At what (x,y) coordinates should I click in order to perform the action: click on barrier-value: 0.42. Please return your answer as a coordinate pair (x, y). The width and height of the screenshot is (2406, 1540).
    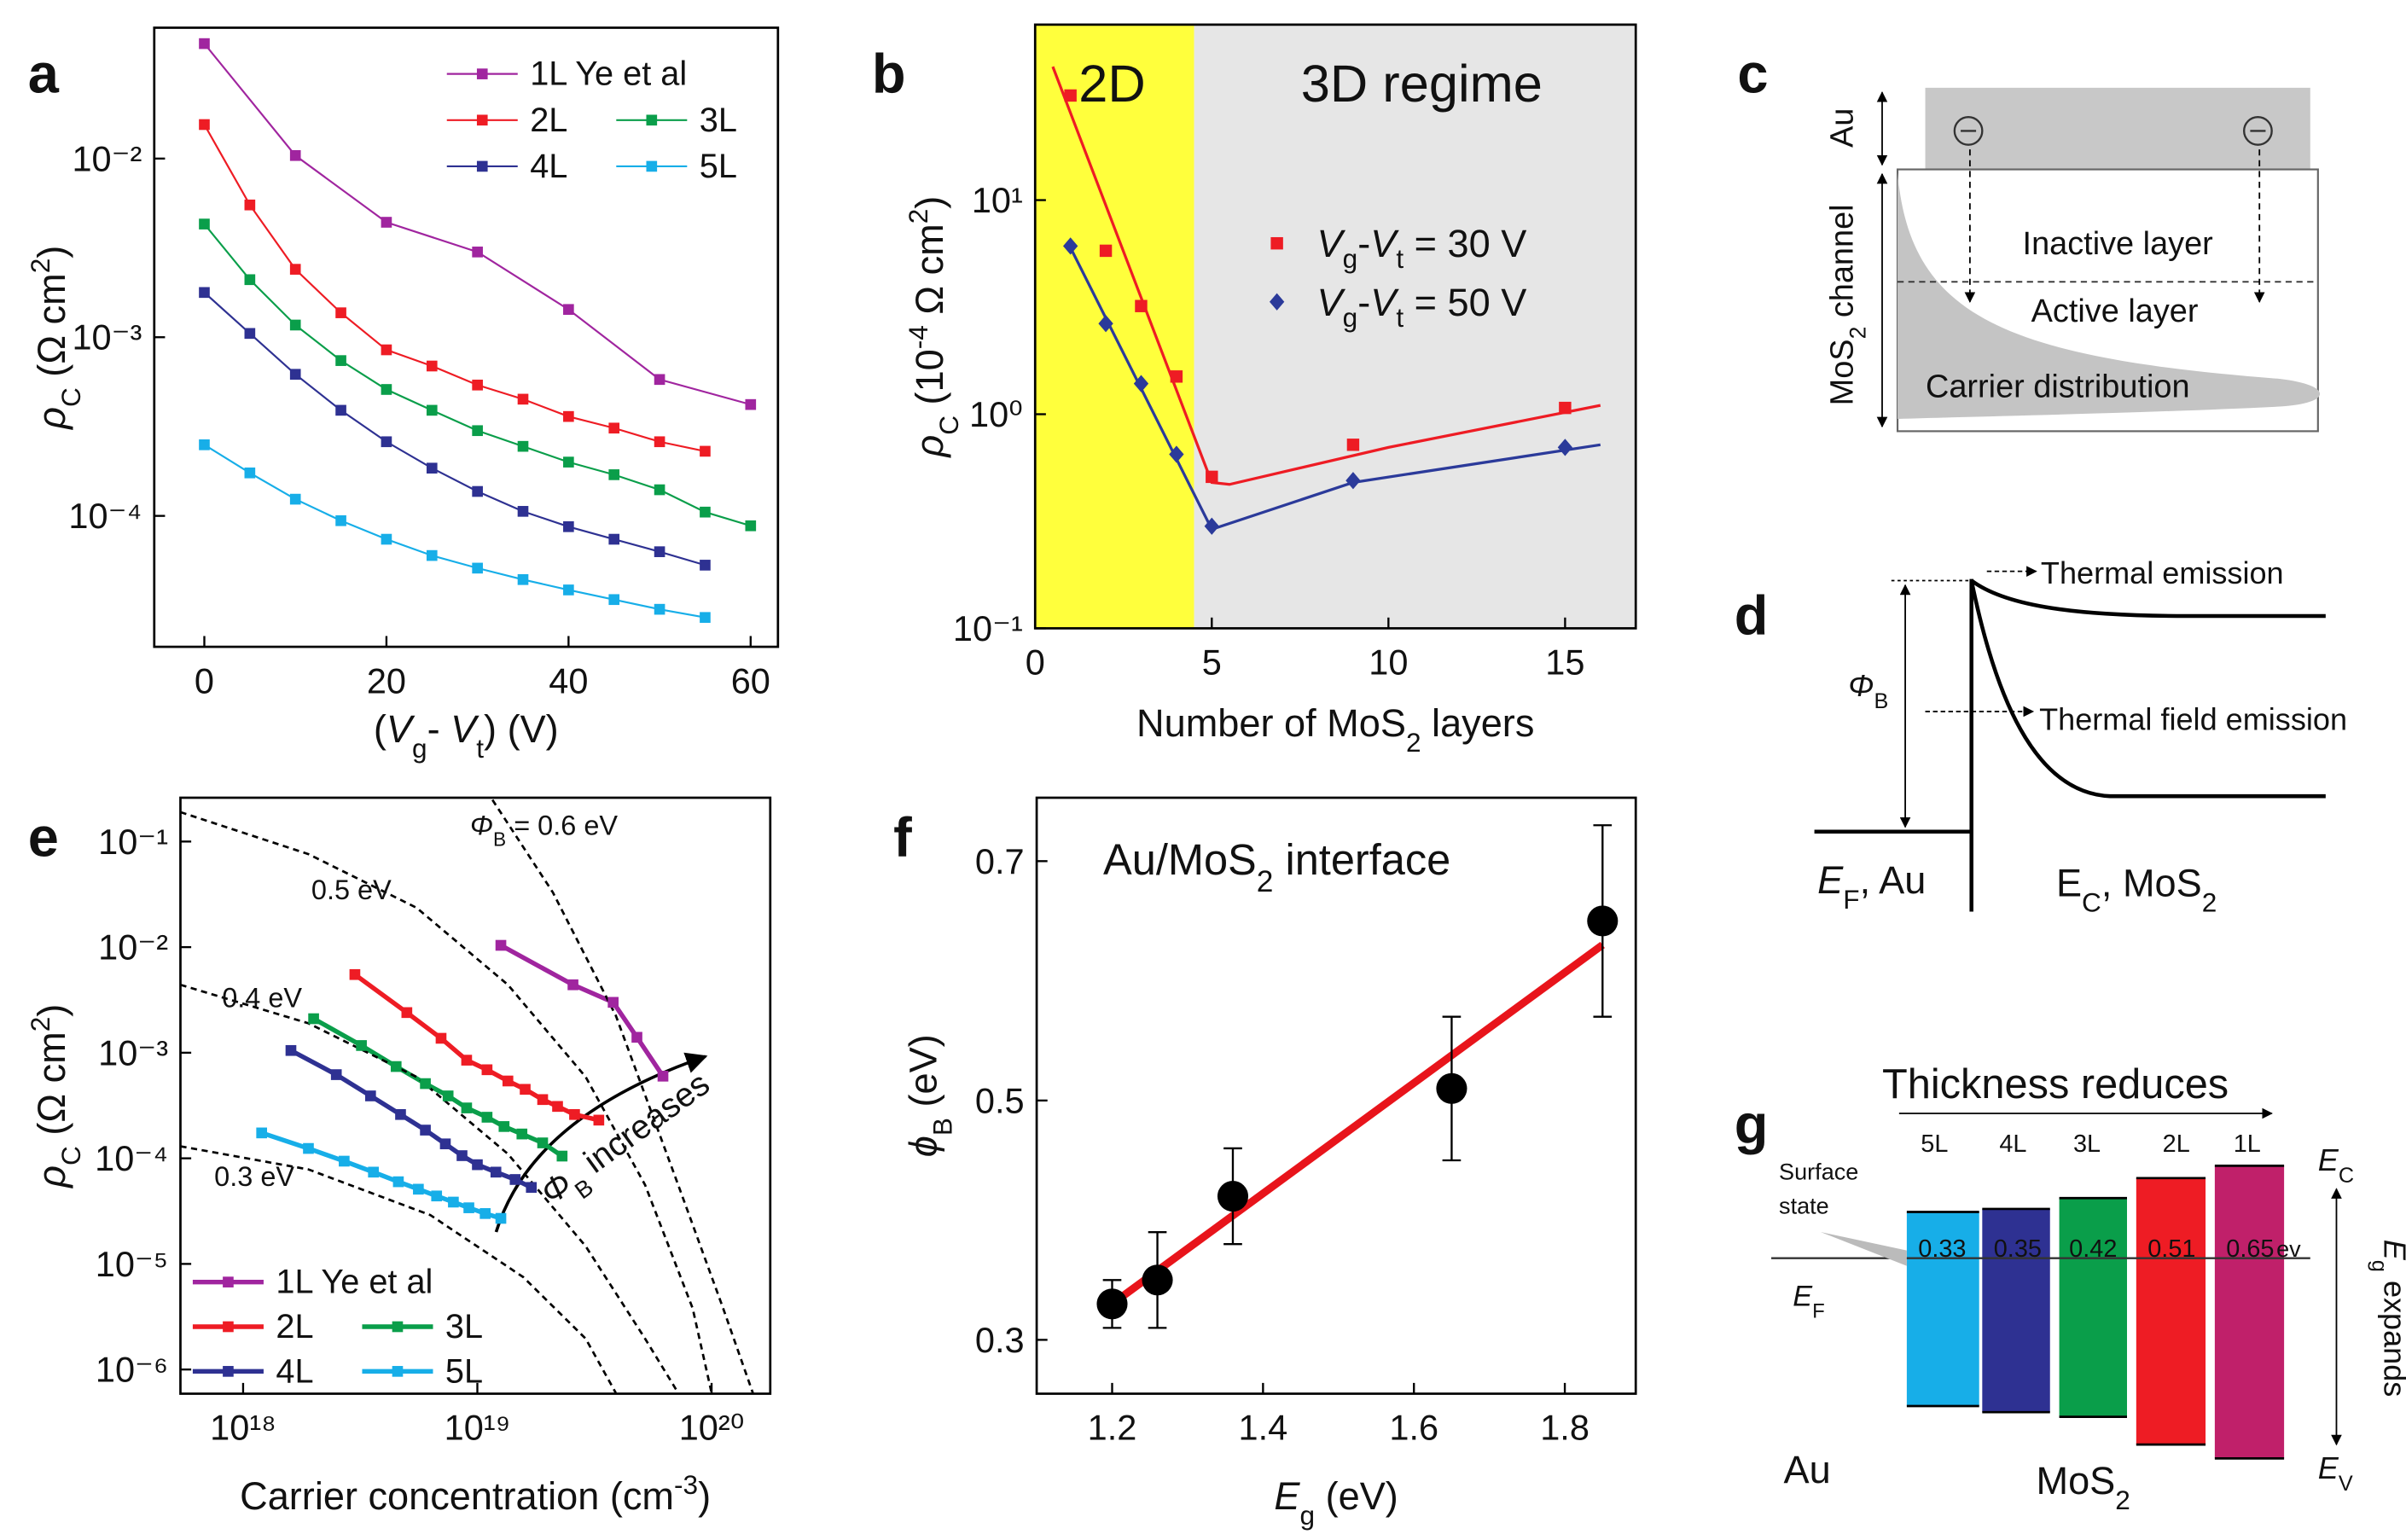
    Looking at the image, I should click on (2093, 1249).